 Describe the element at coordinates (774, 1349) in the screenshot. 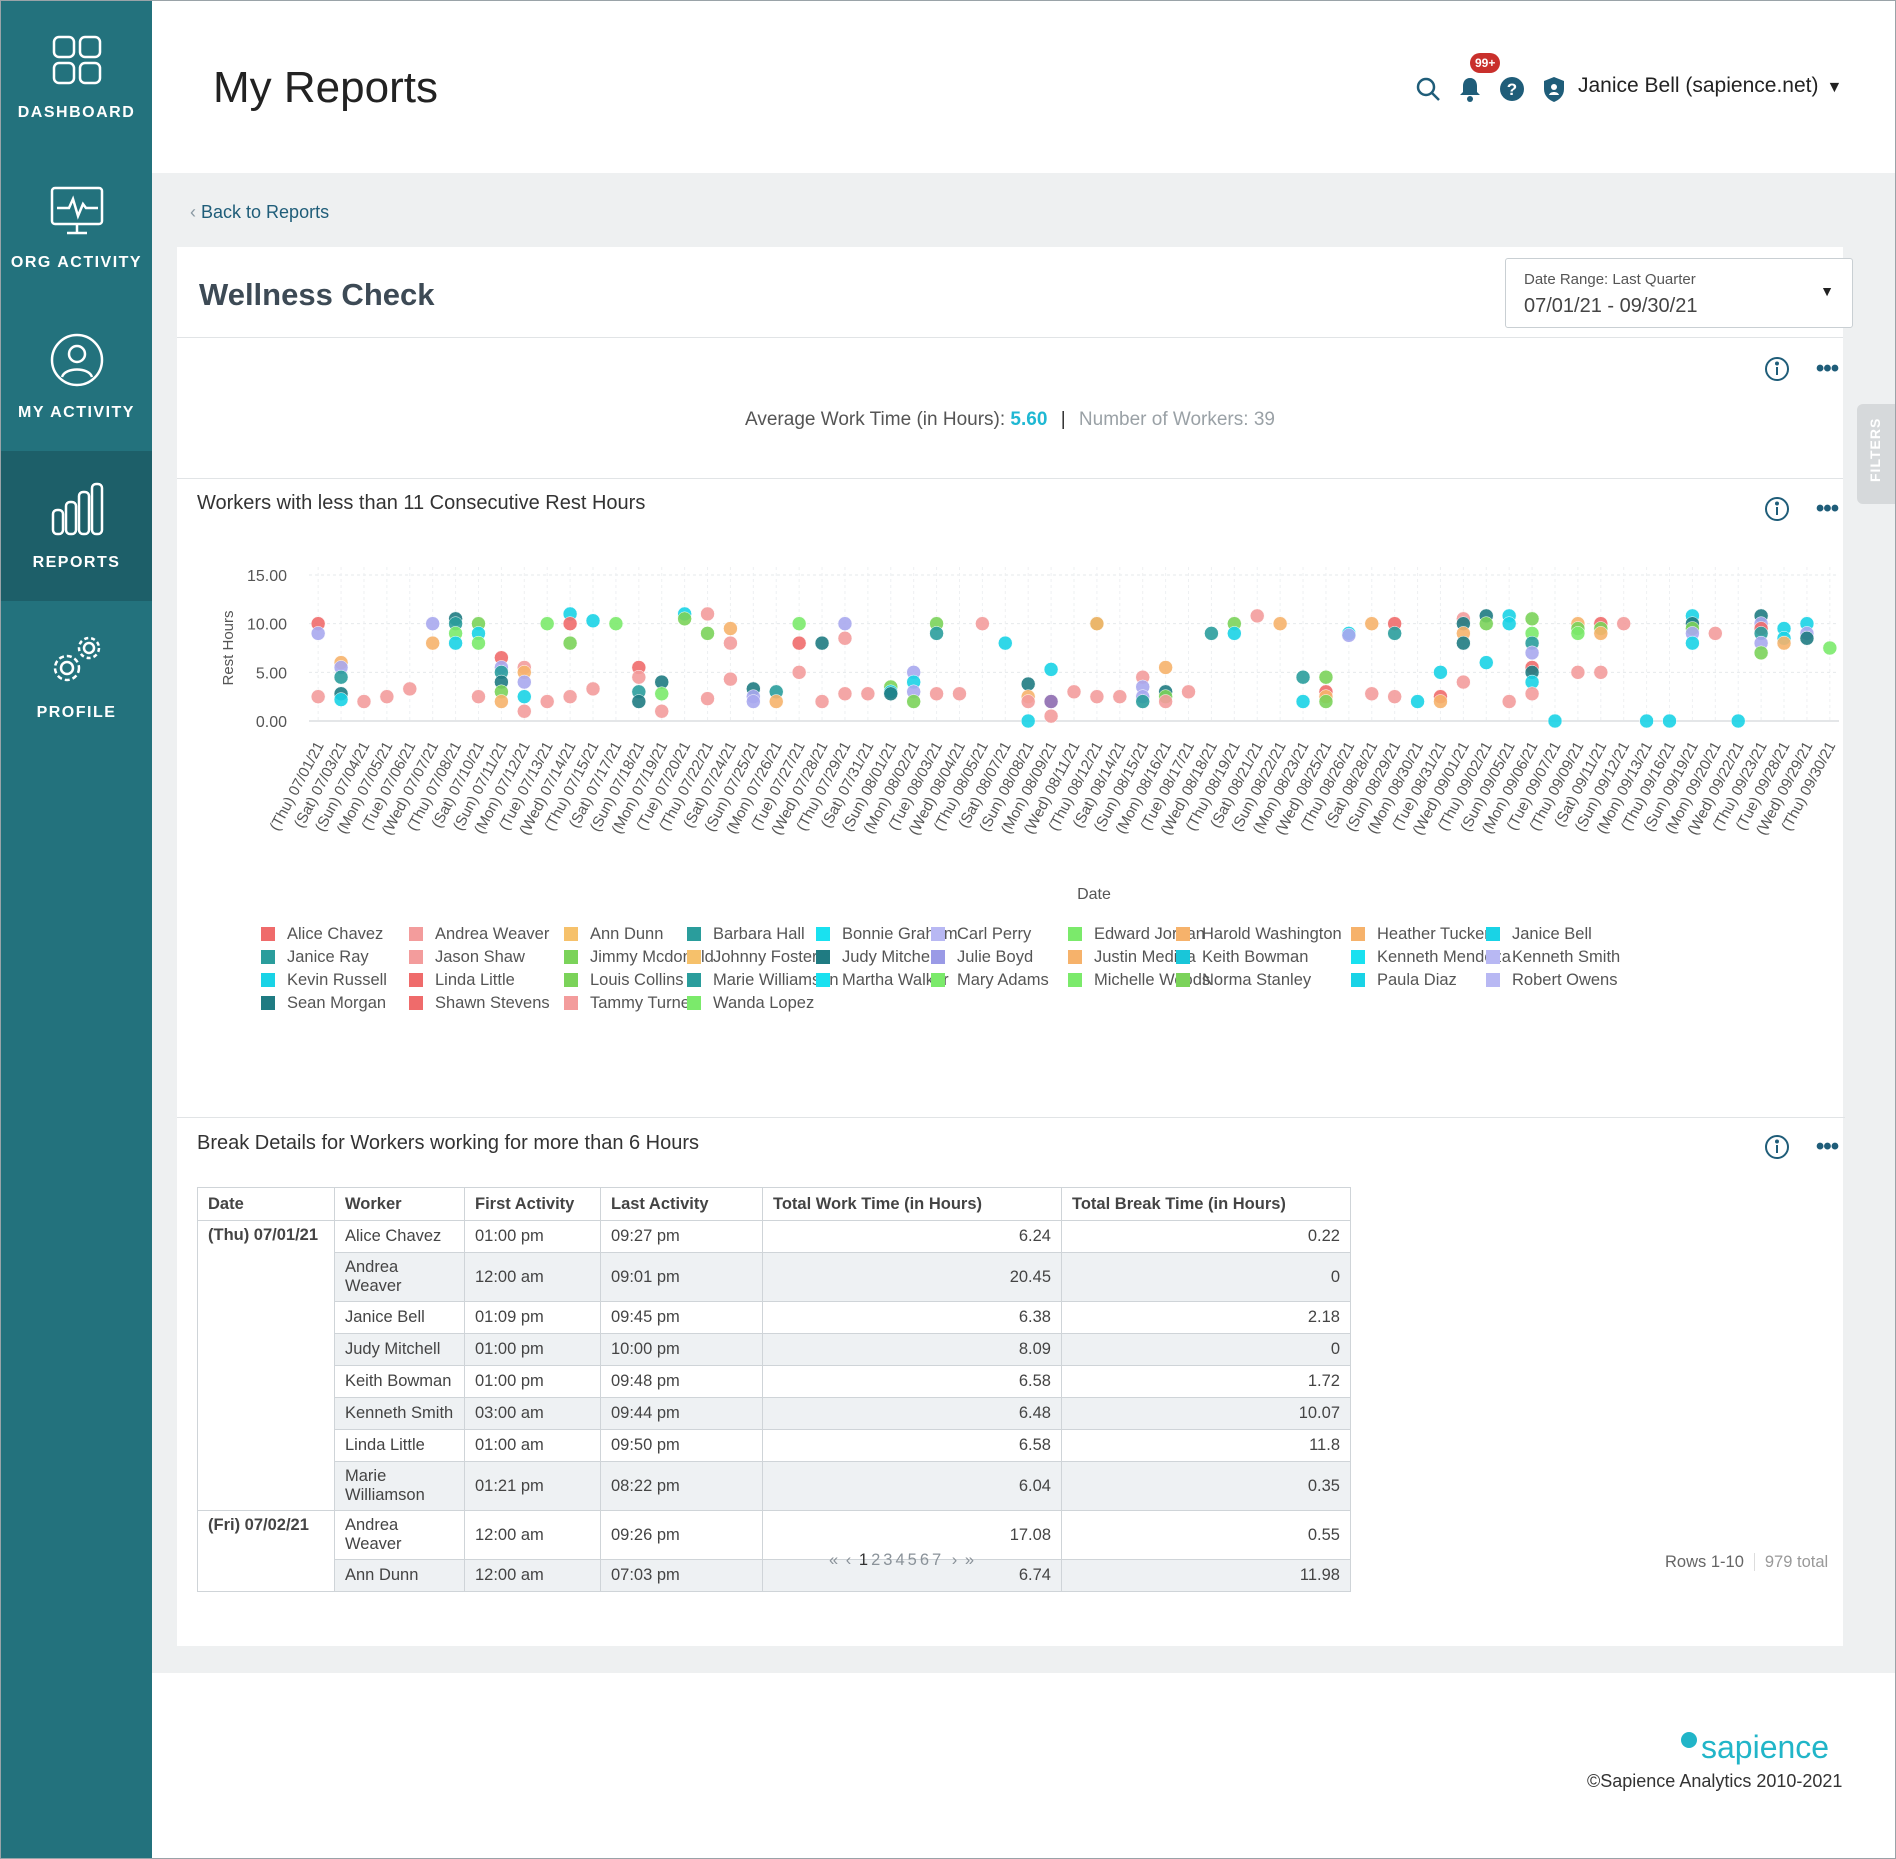

I see `table-row: Judy Mitchell 01:00 pm 10:00 pm 8.09 0` at that location.